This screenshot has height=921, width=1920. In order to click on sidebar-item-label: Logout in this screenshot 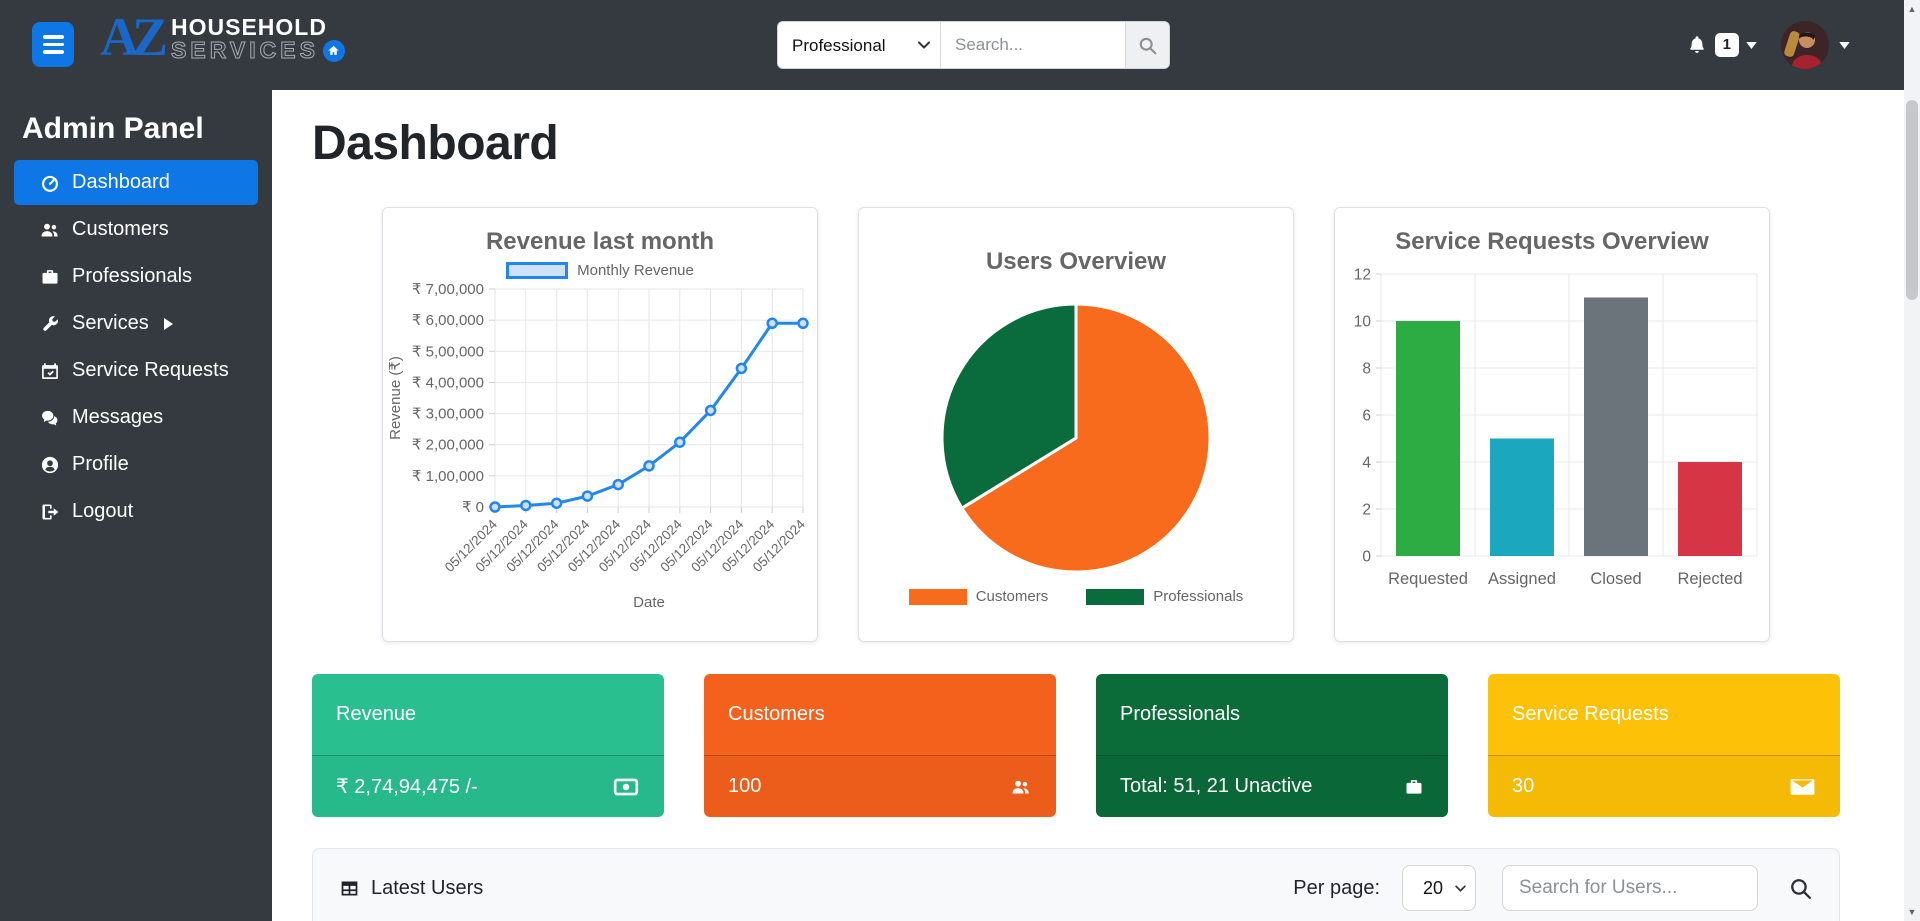, I will do `click(103, 511)`.